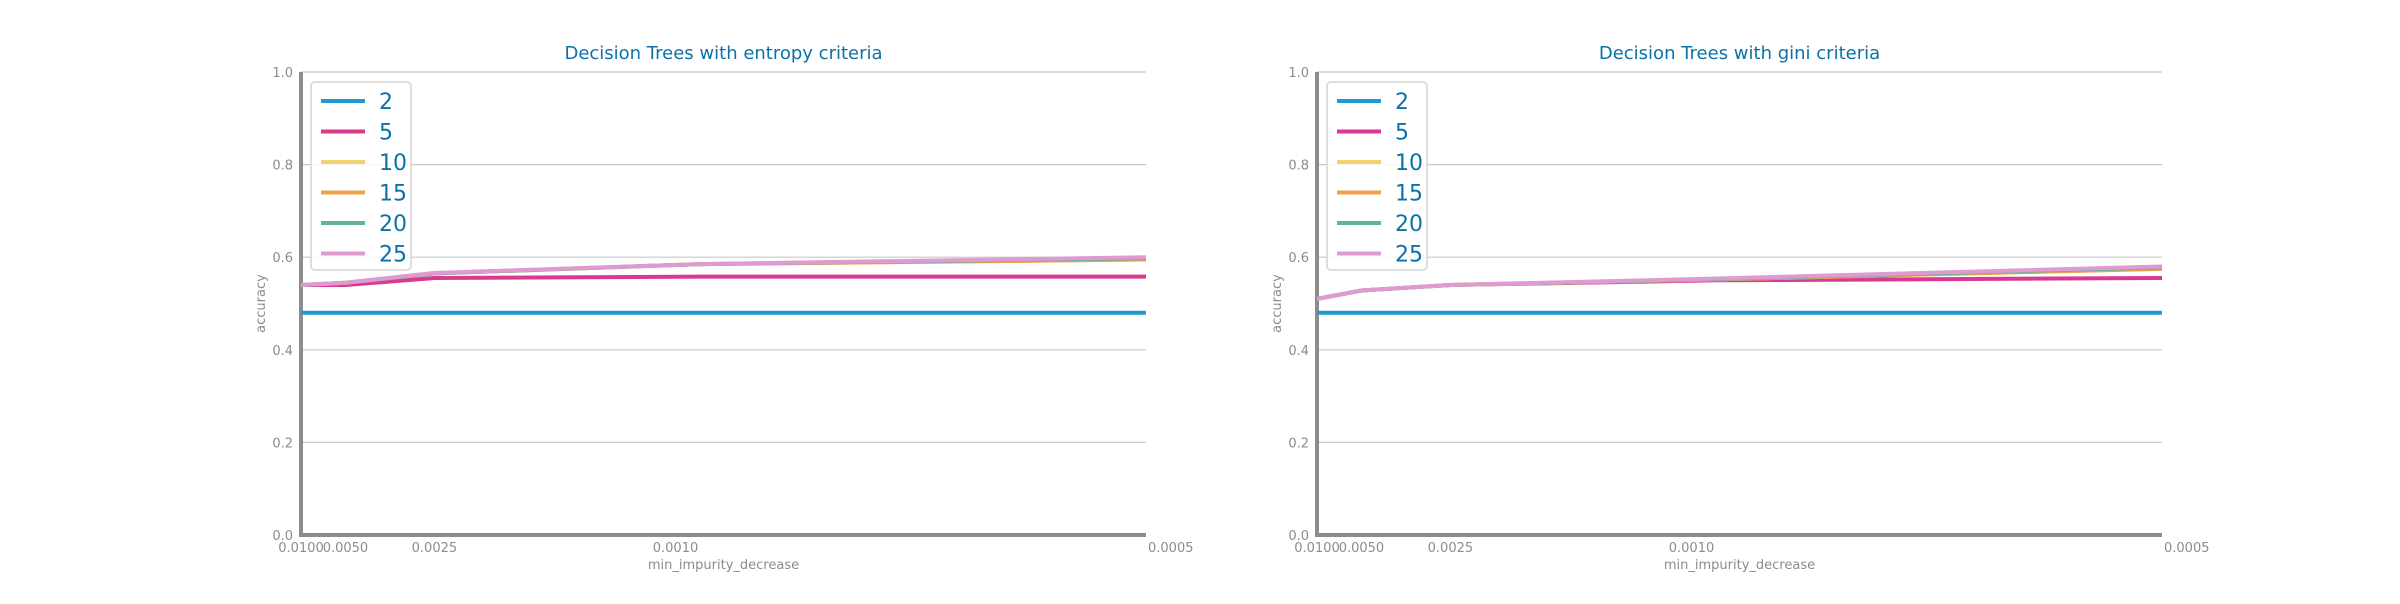 This screenshot has width=2400, height=604. I want to click on chart-title: Decision Trees with gini criteria, so click(1739, 53).